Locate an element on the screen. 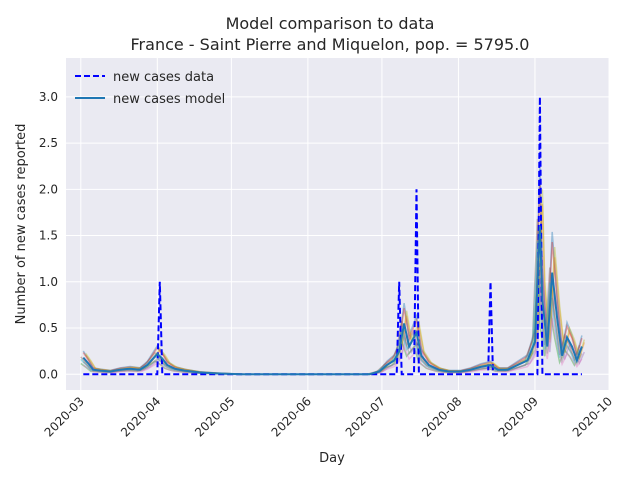 The width and height of the screenshot is (640, 480). x-tick-label: 2020-06 is located at coordinates (291, 416).